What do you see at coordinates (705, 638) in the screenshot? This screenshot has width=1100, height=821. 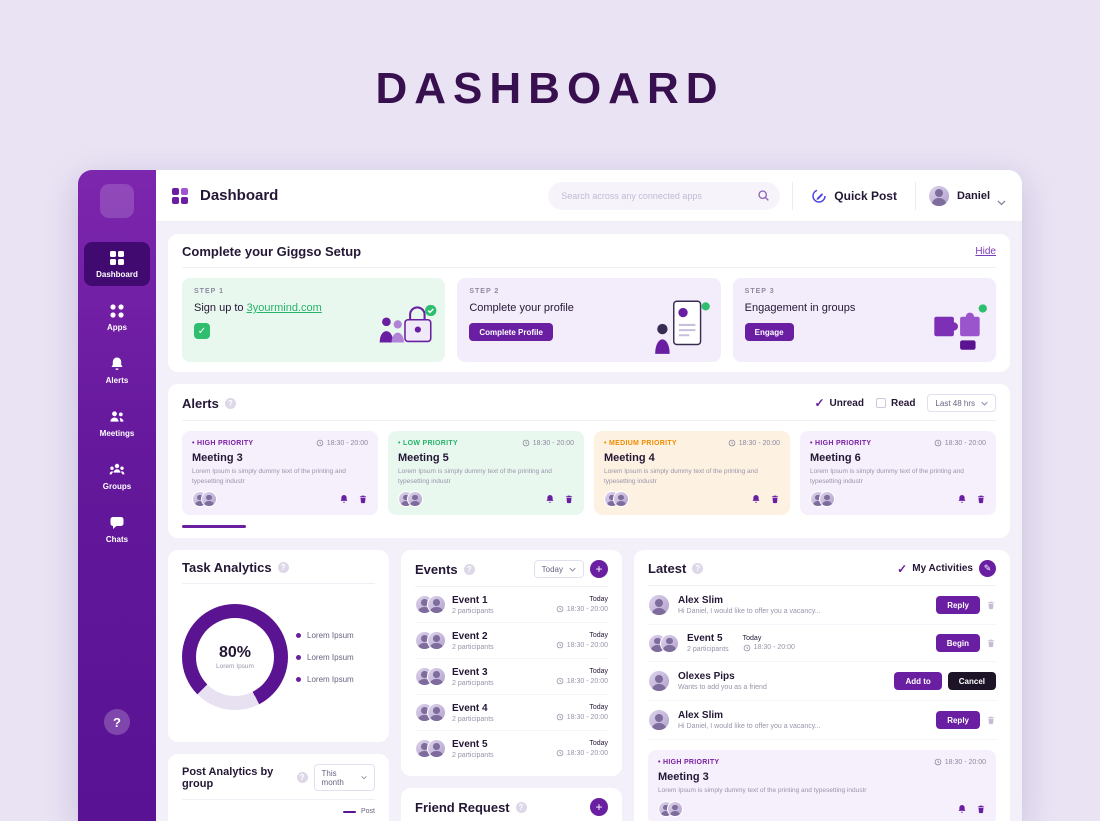 I see `latest-name: Event 5` at bounding box center [705, 638].